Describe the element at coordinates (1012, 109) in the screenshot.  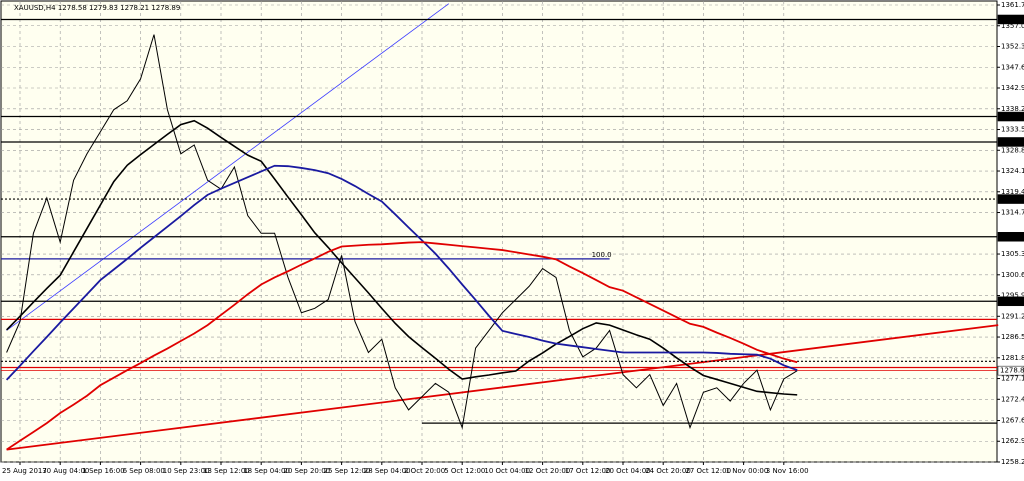
I see `y-tick-label: 1338.20` at that location.